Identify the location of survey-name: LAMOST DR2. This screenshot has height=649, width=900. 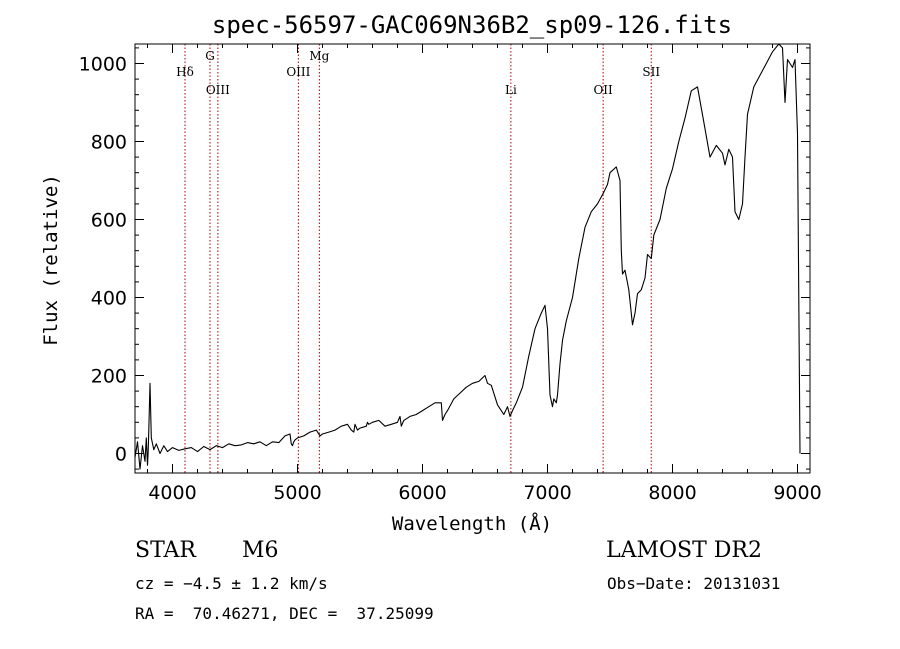
(684, 550).